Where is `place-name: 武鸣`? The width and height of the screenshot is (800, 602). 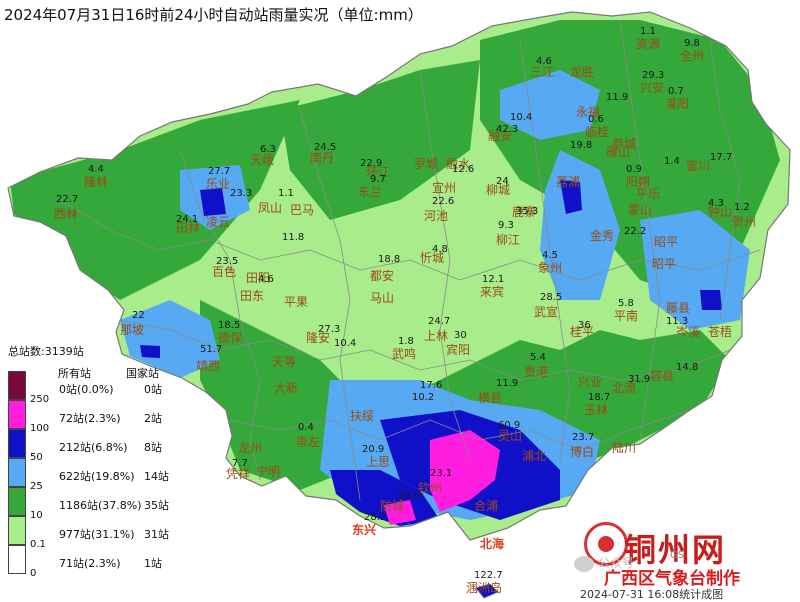
place-name: 武鸣 is located at coordinates (404, 353).